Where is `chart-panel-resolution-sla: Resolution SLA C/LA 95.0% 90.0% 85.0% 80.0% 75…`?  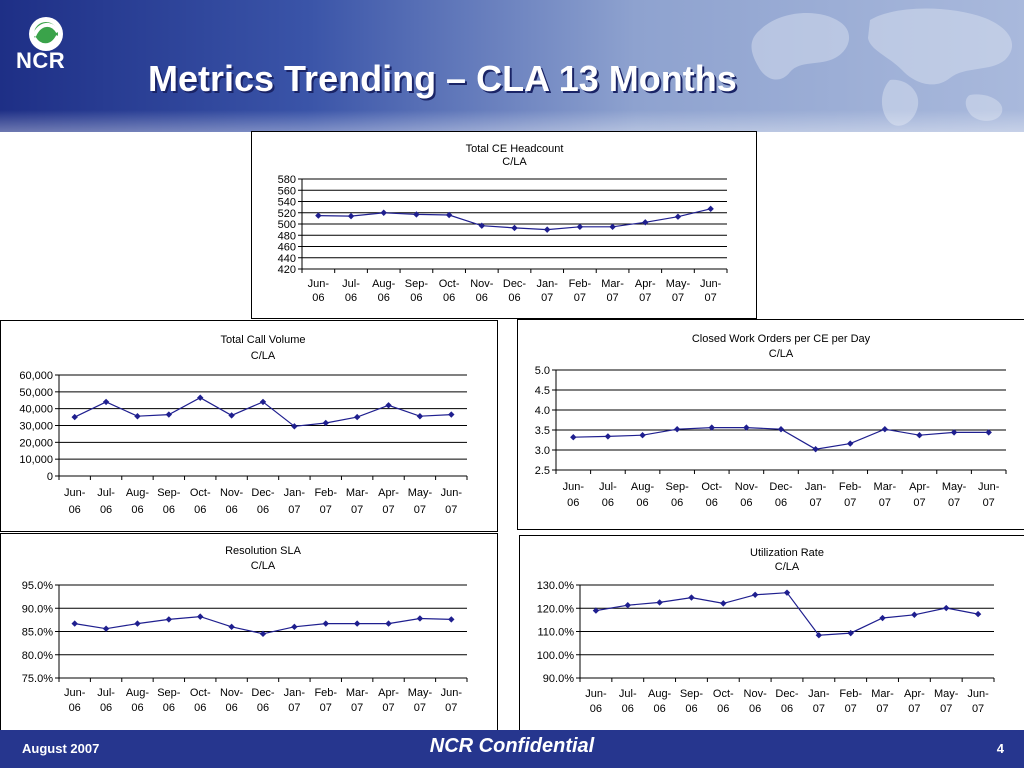 chart-panel-resolution-sla: Resolution SLA C/LA 95.0% 90.0% 85.0% 80.0% 75… is located at coordinates (249, 632).